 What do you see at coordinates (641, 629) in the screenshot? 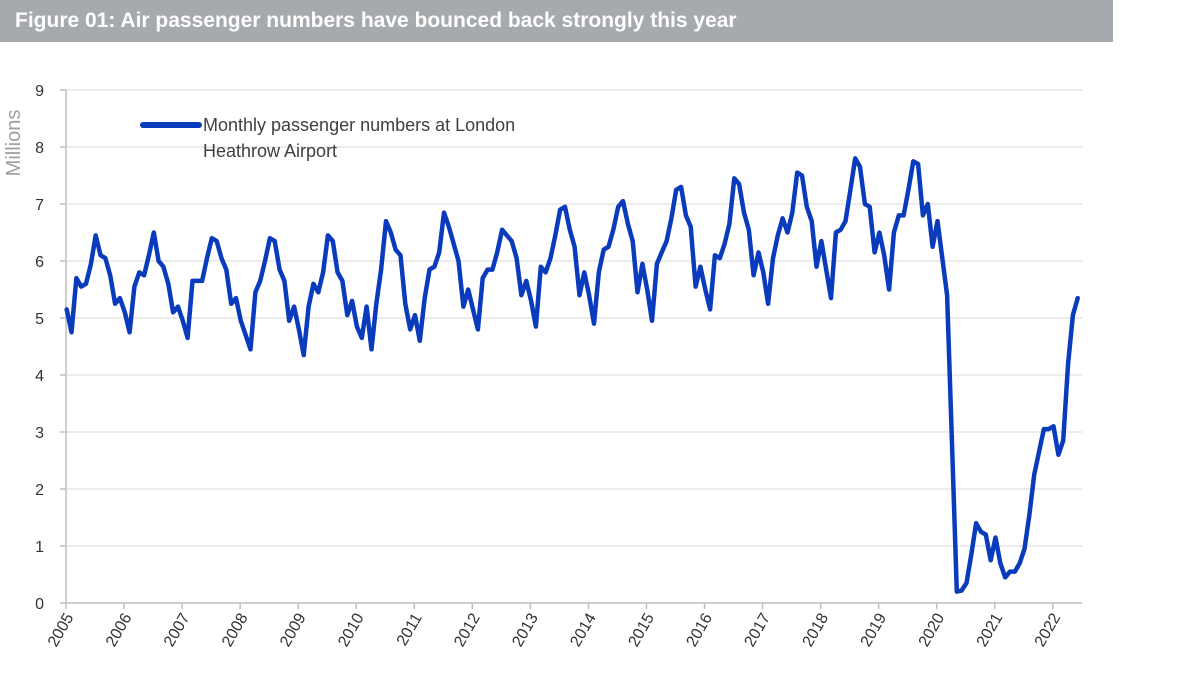
I see `x-tick-label: 2015` at bounding box center [641, 629].